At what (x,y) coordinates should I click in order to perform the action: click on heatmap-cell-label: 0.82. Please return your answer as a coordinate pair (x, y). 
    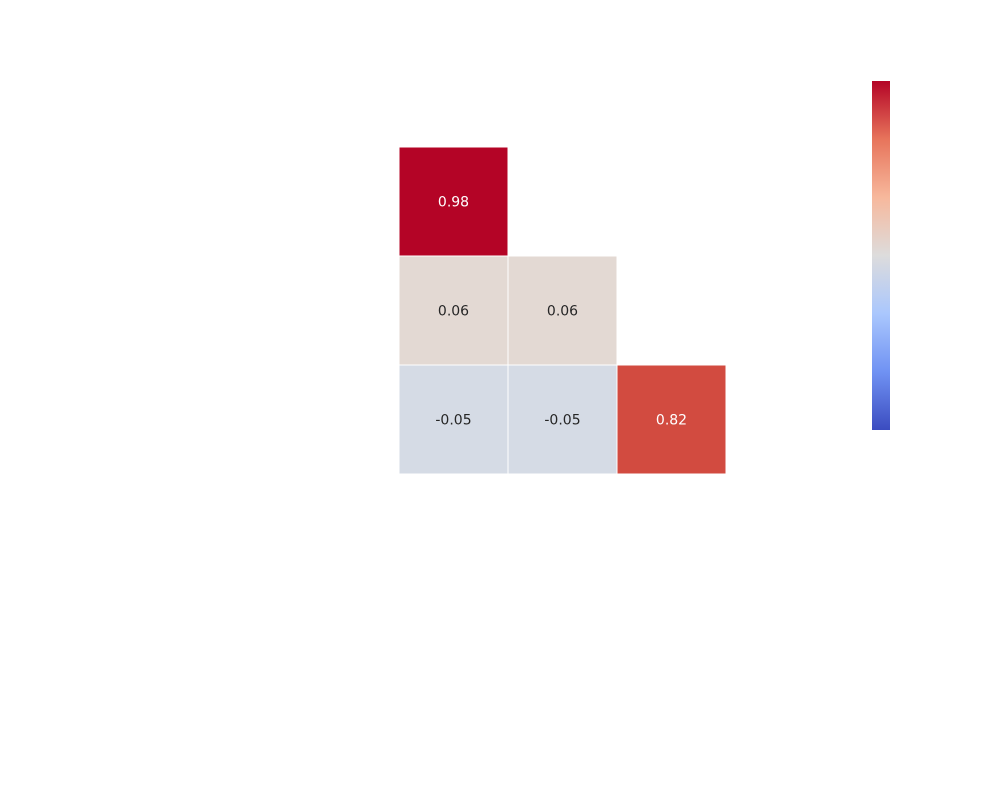
    Looking at the image, I should click on (671, 421).